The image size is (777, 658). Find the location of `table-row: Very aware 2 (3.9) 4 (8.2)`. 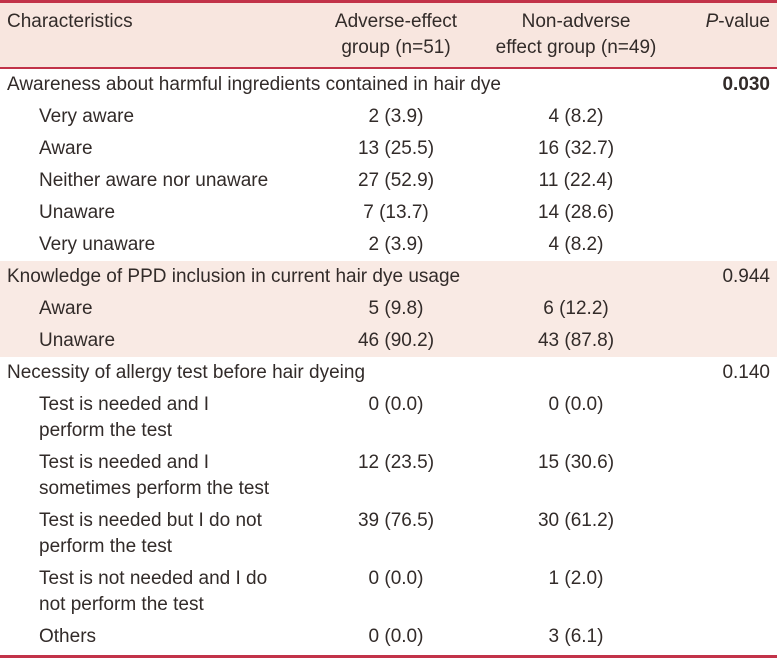

table-row: Very aware 2 (3.9) 4 (8.2) is located at coordinates (388, 117).